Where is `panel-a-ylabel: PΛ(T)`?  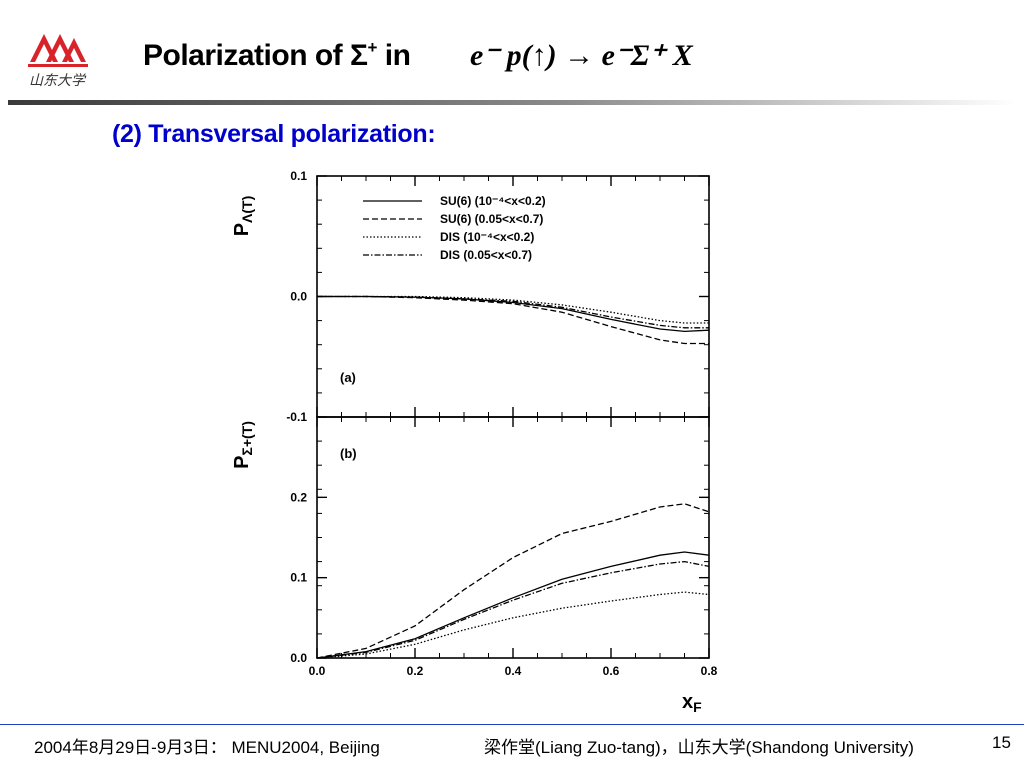
panel-a-ylabel: PΛ(T) is located at coordinates (243, 216).